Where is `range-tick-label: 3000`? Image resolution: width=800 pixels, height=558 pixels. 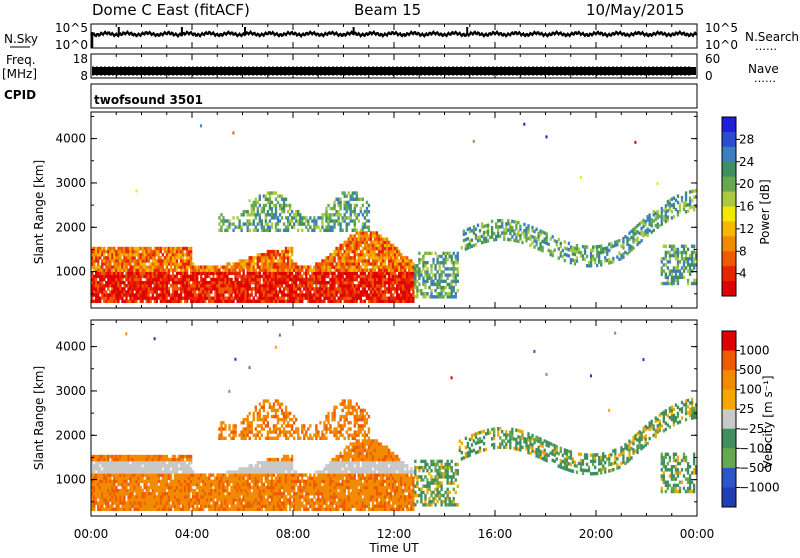
range-tick-label: 3000 is located at coordinates (70, 183).